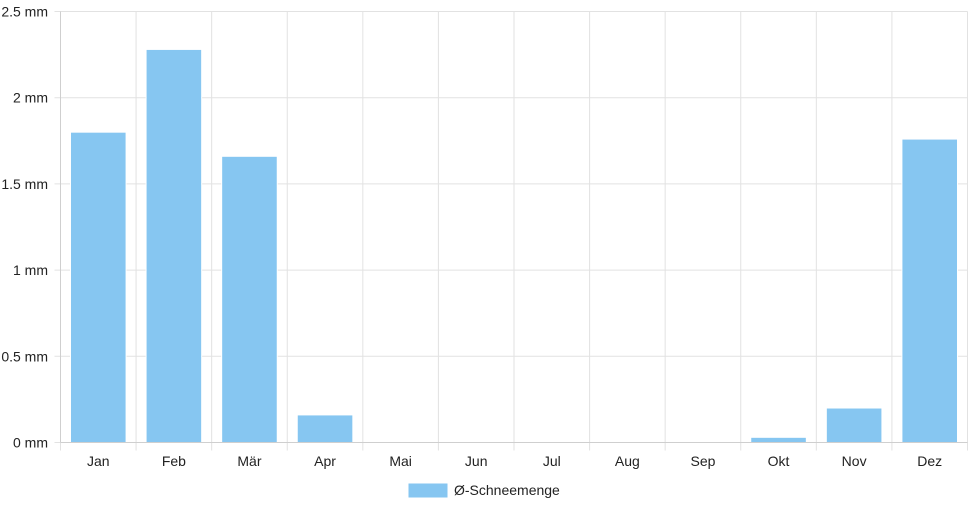  Describe the element at coordinates (24, 184) in the screenshot. I see `y-tick-label: 1.5 mm` at that location.